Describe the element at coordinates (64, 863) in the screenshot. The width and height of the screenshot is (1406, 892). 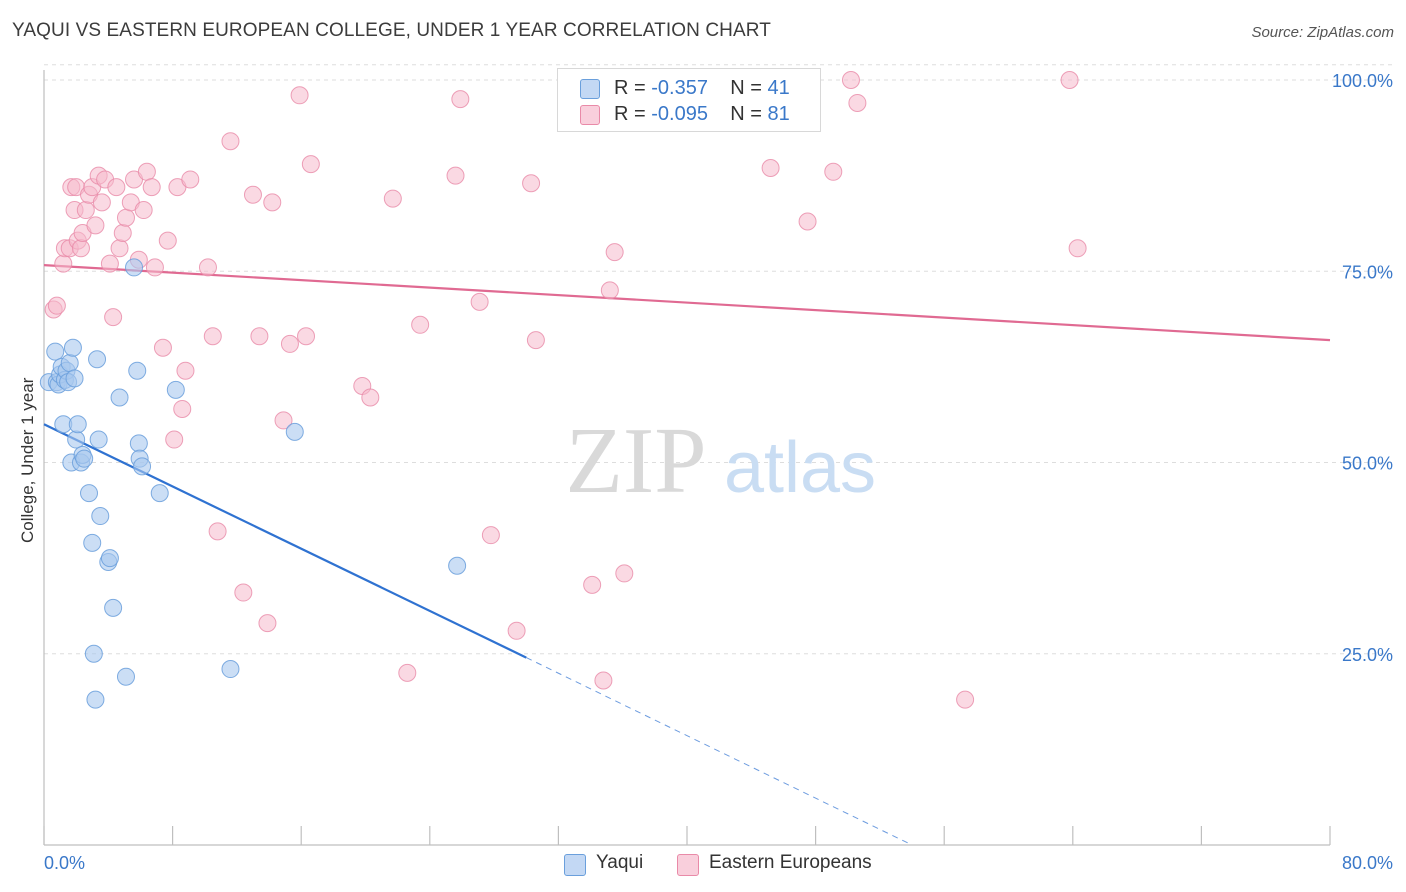
I see `x-tick-label: 0.0%` at that location.